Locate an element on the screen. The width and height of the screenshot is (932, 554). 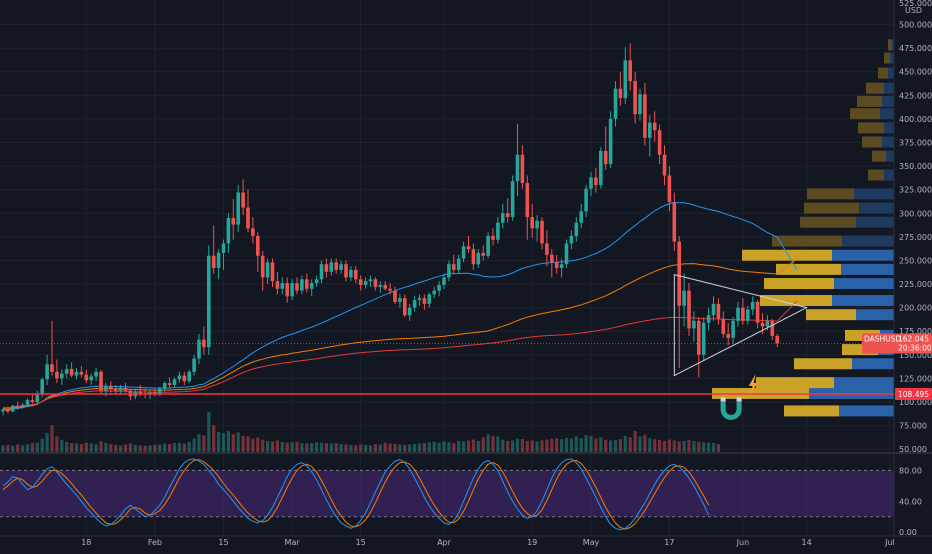
triangle-pattern is located at coordinates (741, 325).